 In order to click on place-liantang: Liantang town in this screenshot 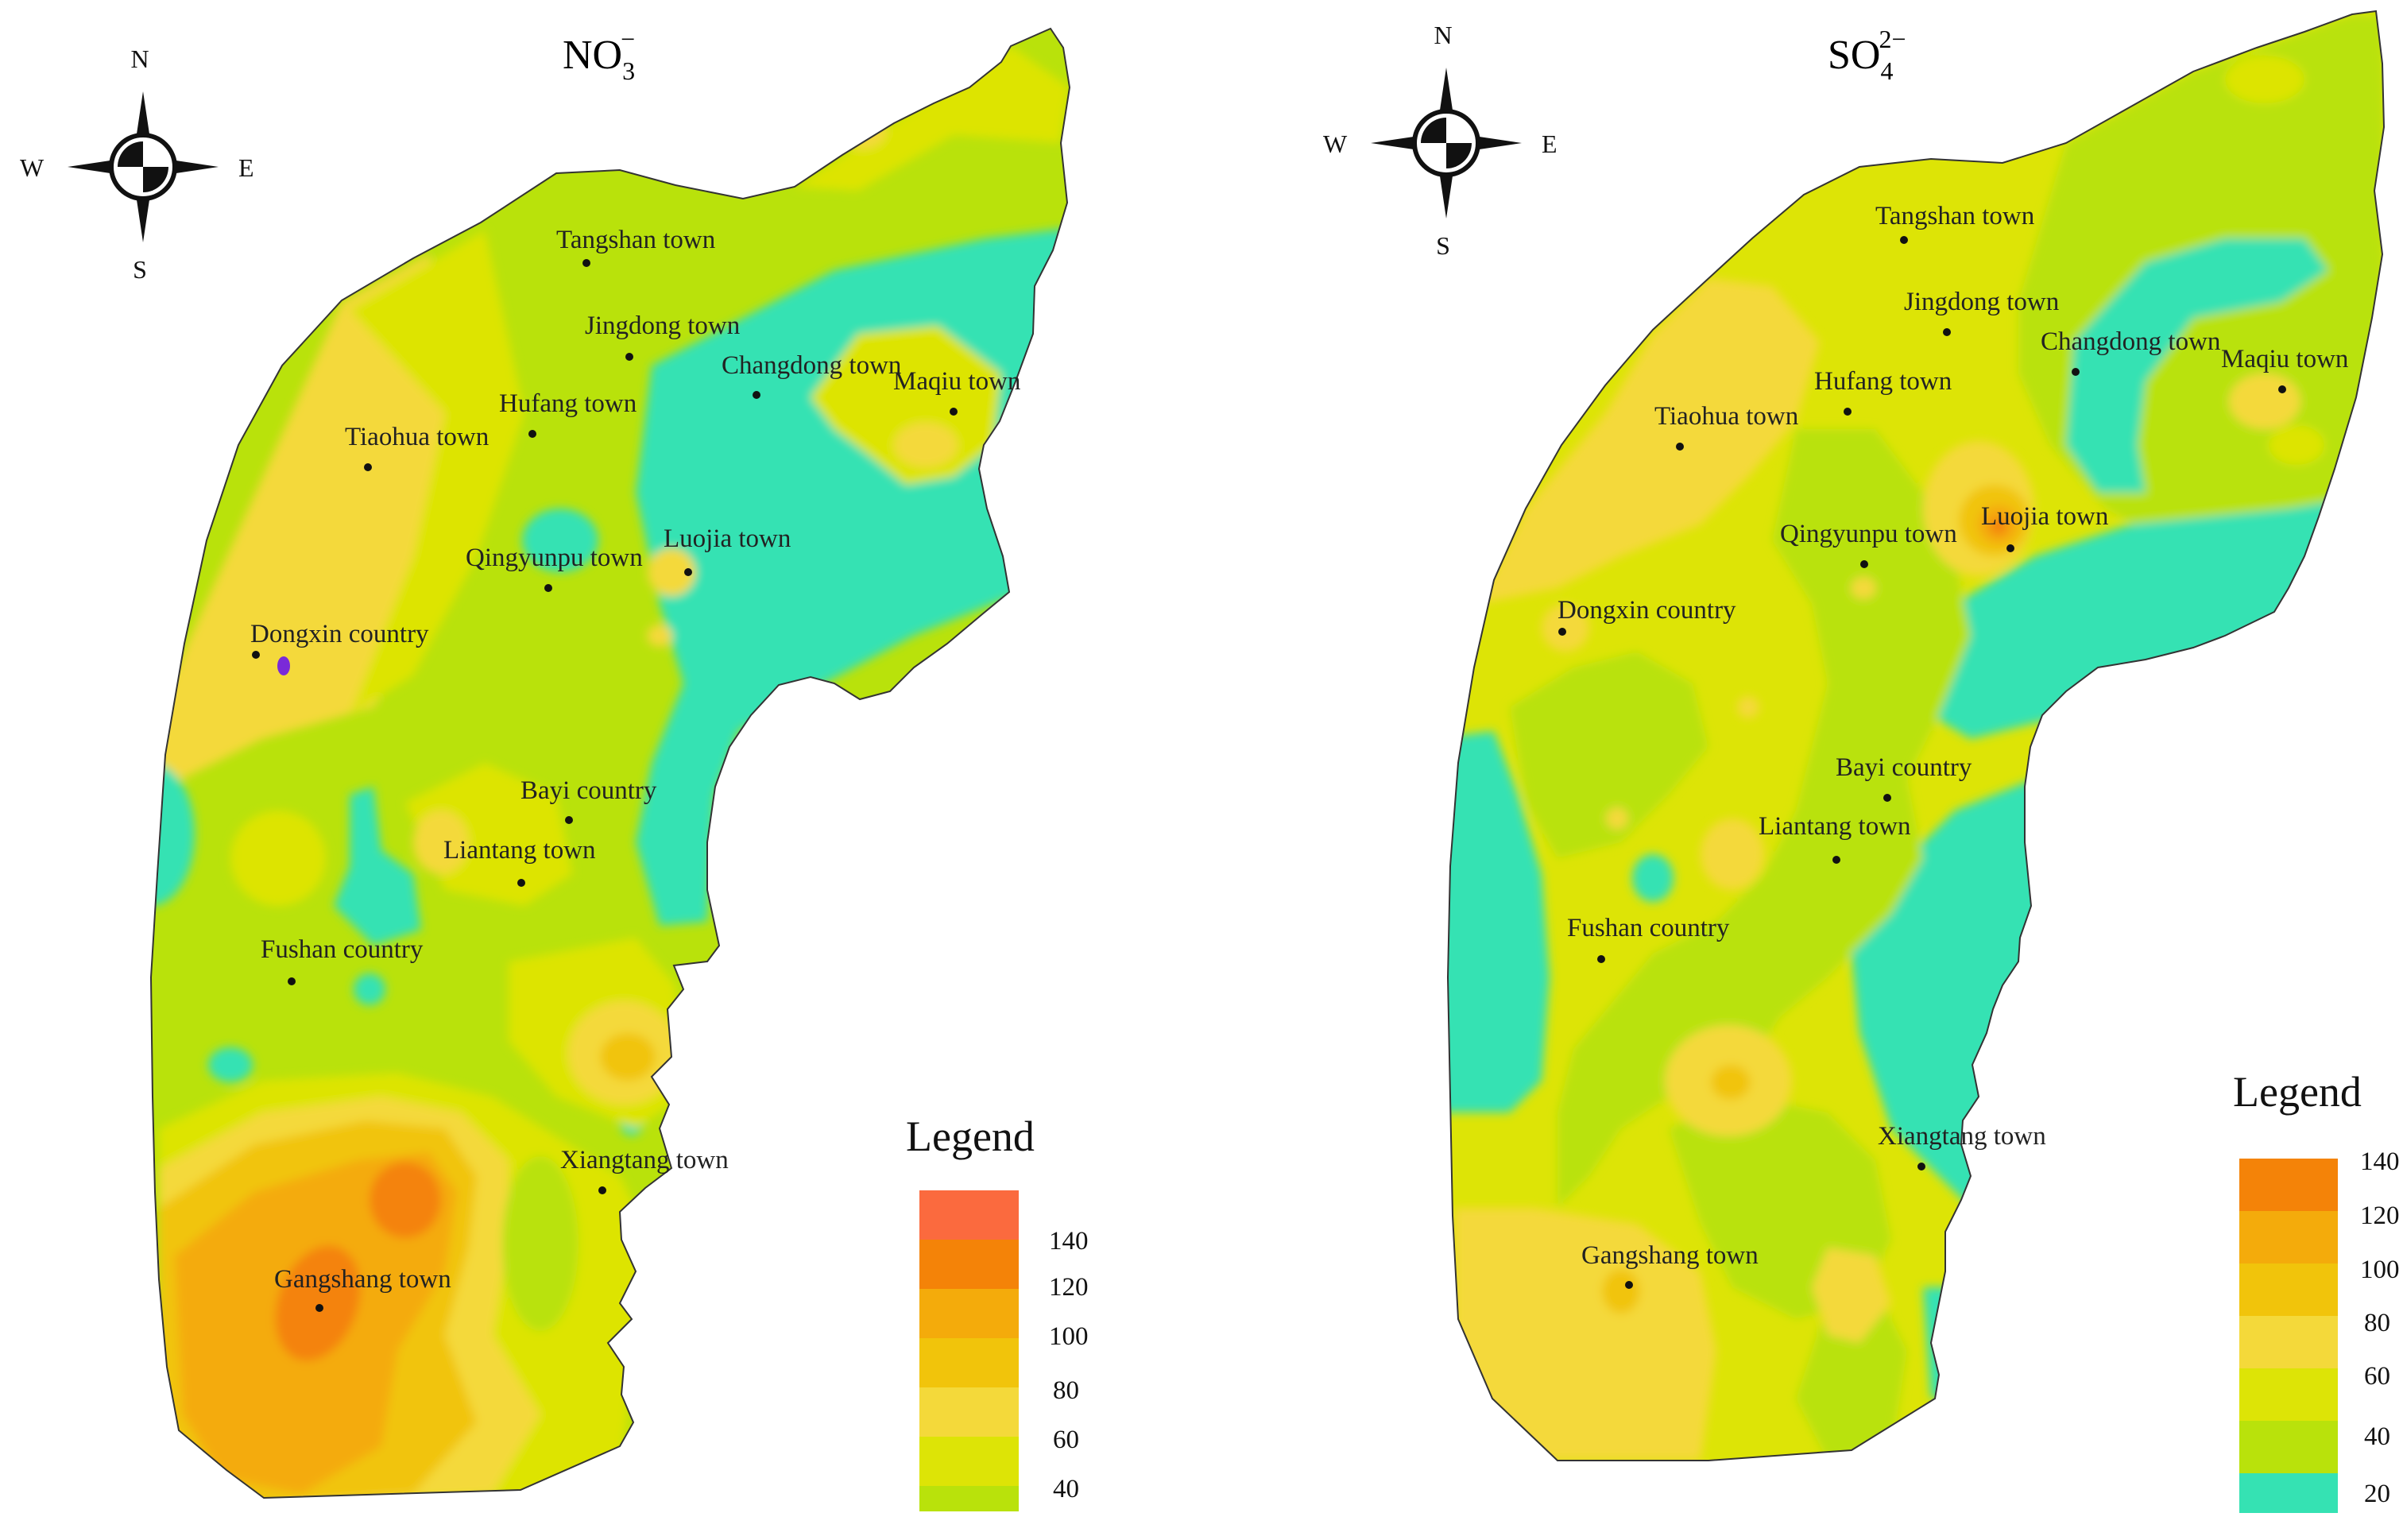, I will do `click(519, 861)`.